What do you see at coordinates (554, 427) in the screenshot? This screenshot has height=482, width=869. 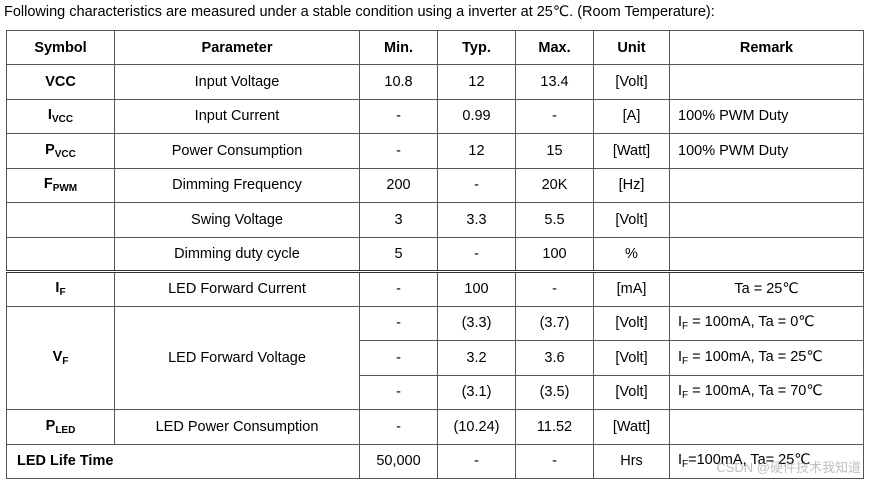 I see `max-cell: 11.52` at bounding box center [554, 427].